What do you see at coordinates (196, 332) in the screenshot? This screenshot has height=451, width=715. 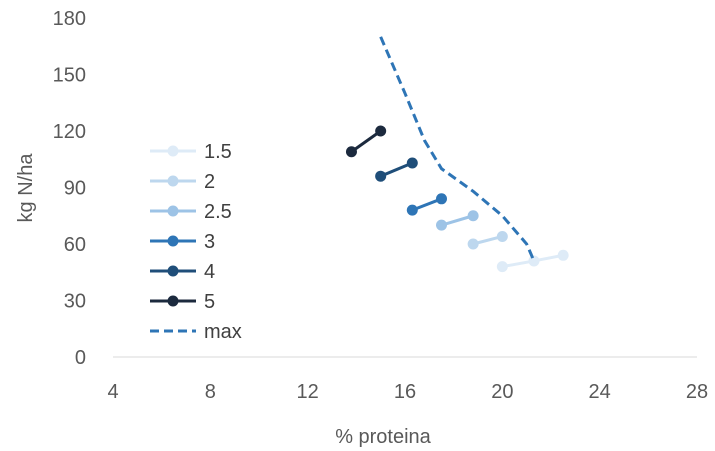 I see `legend-item: max` at bounding box center [196, 332].